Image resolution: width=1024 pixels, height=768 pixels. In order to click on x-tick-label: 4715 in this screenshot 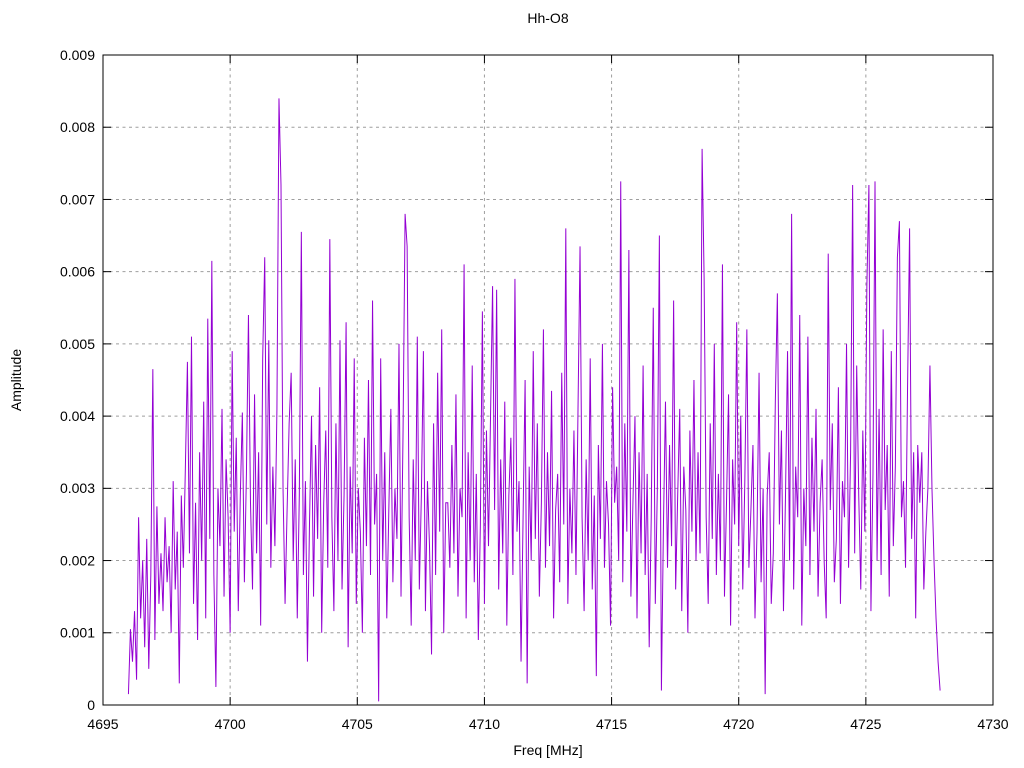, I will do `click(611, 724)`.